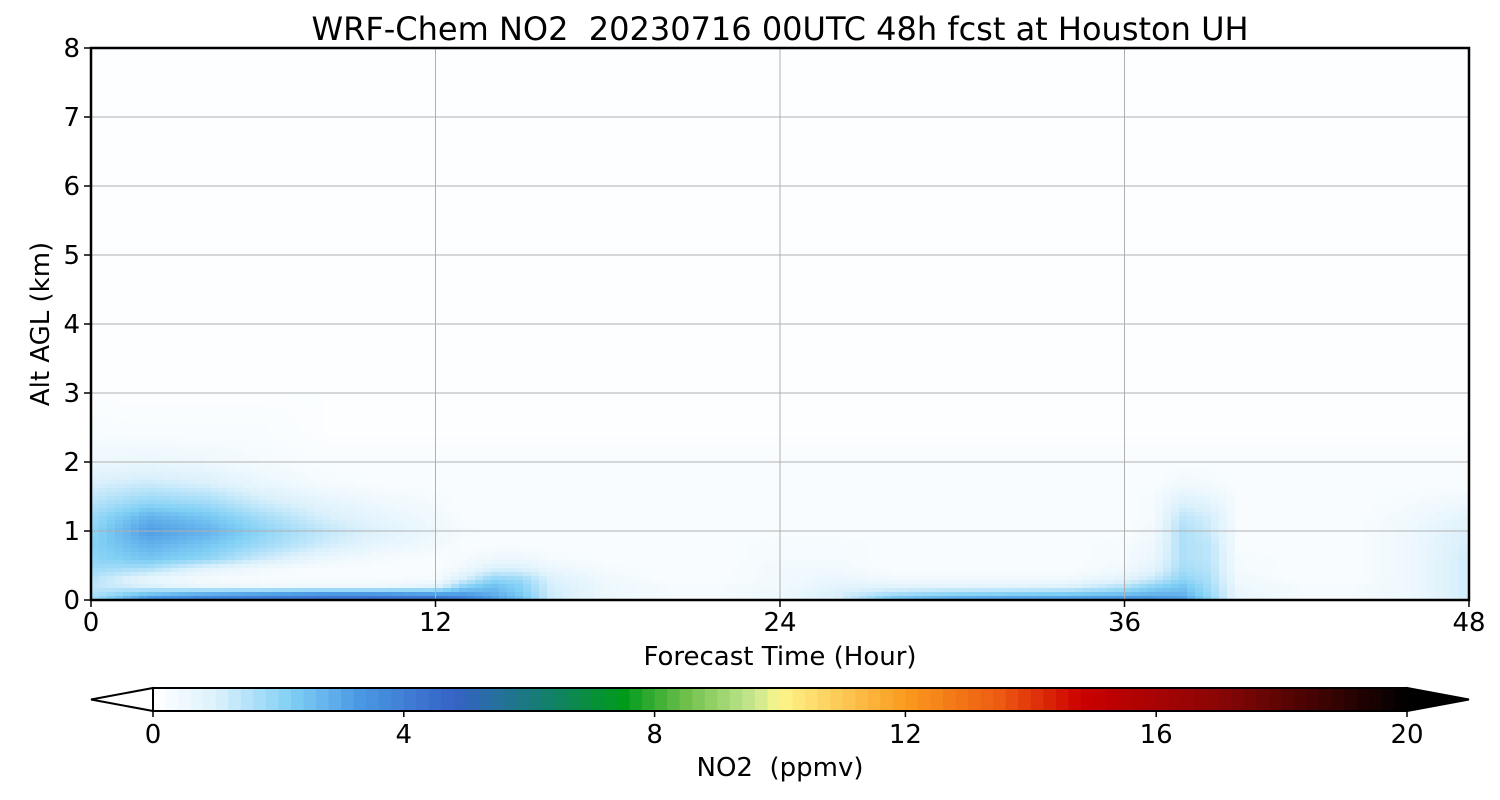 This screenshot has width=1500, height=800. I want to click on x-tick-label: 12, so click(435, 623).